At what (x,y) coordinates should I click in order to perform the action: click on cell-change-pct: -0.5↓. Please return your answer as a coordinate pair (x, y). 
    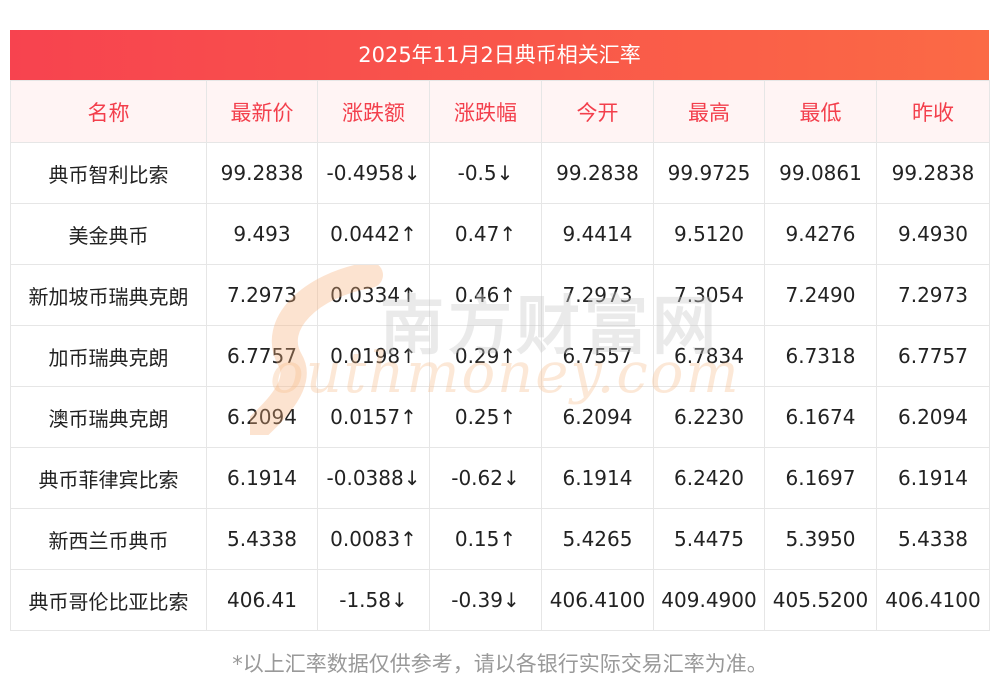
    Looking at the image, I should click on (485, 173).